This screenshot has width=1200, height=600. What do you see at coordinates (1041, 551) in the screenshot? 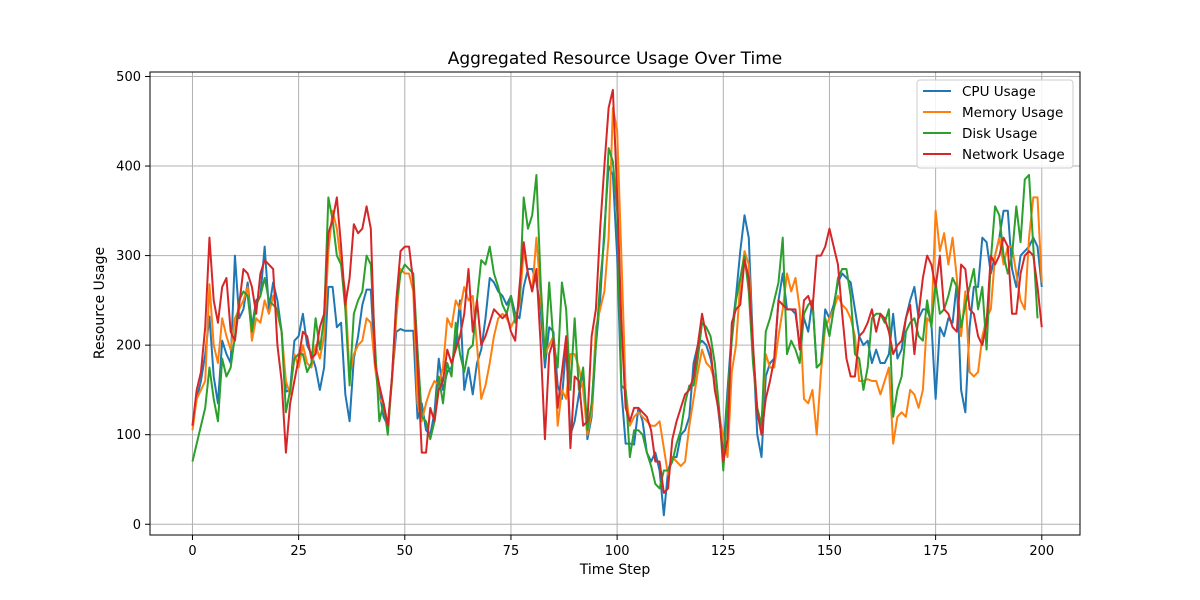
I see `x-tick-label: 200` at bounding box center [1041, 551].